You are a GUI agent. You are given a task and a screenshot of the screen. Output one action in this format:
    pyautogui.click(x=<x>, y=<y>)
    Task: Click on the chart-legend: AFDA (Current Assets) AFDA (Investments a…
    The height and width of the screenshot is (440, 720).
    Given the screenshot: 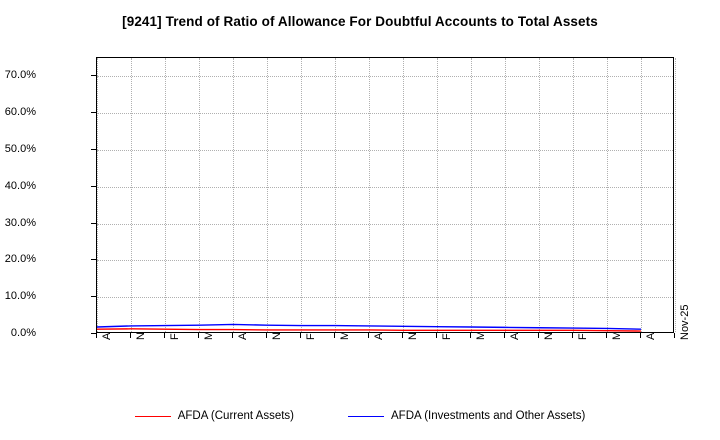 What is the action you would take?
    pyautogui.click(x=360, y=416)
    